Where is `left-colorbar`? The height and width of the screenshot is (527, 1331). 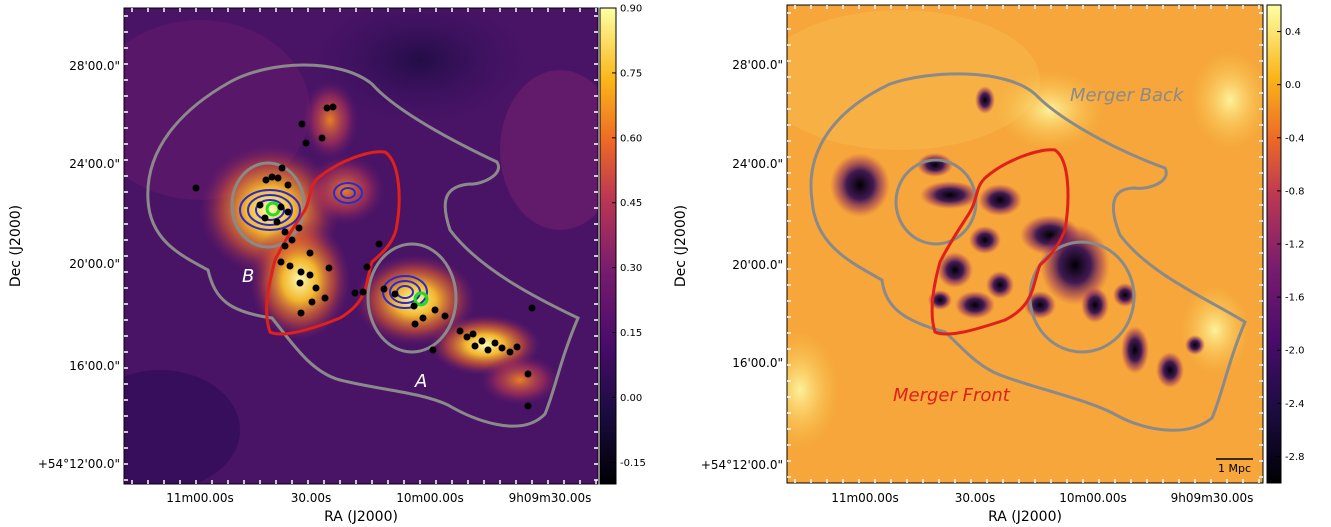
left-colorbar is located at coordinates (608, 246).